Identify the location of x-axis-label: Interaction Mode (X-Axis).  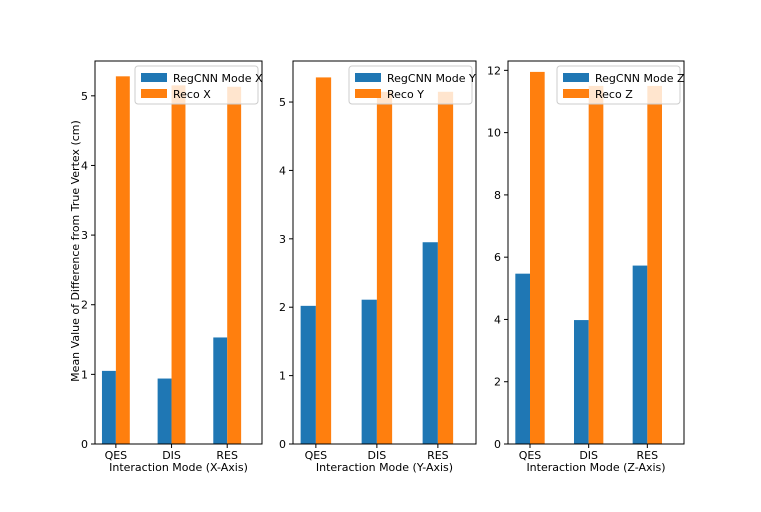
(178, 467).